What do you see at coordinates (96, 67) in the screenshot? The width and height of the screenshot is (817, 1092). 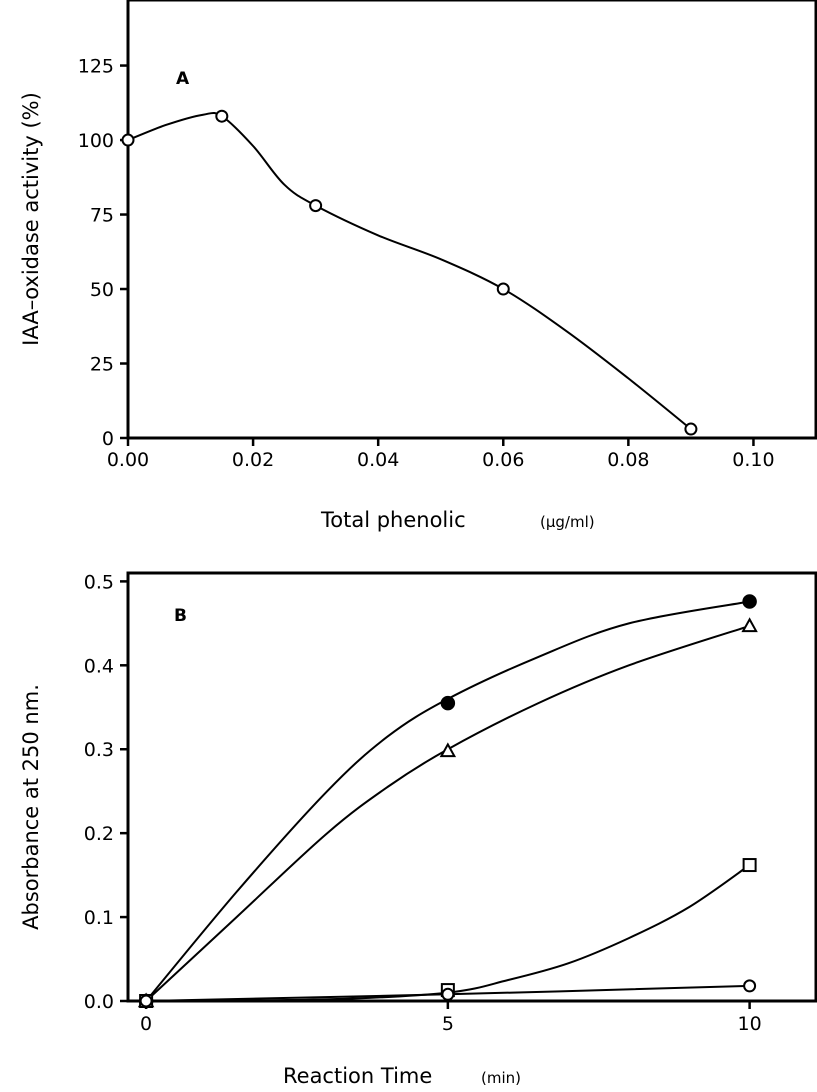 I see `panel-a-y-tick-label: 125` at bounding box center [96, 67].